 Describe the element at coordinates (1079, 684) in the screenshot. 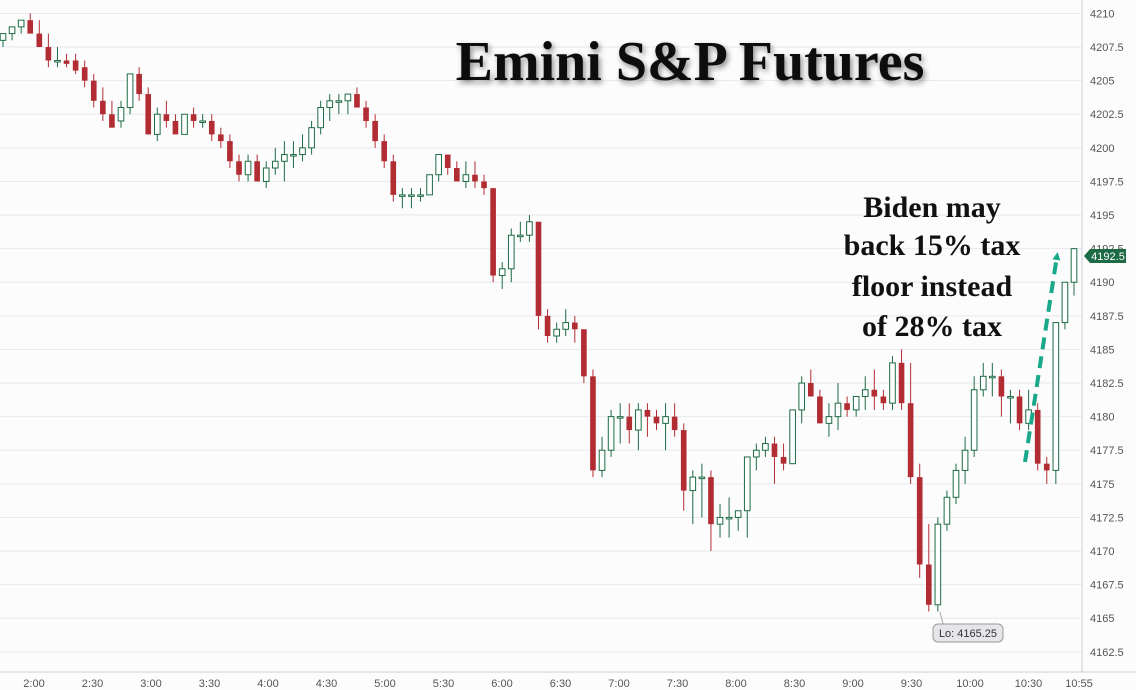

I see `x-tick-label: 10:55` at that location.